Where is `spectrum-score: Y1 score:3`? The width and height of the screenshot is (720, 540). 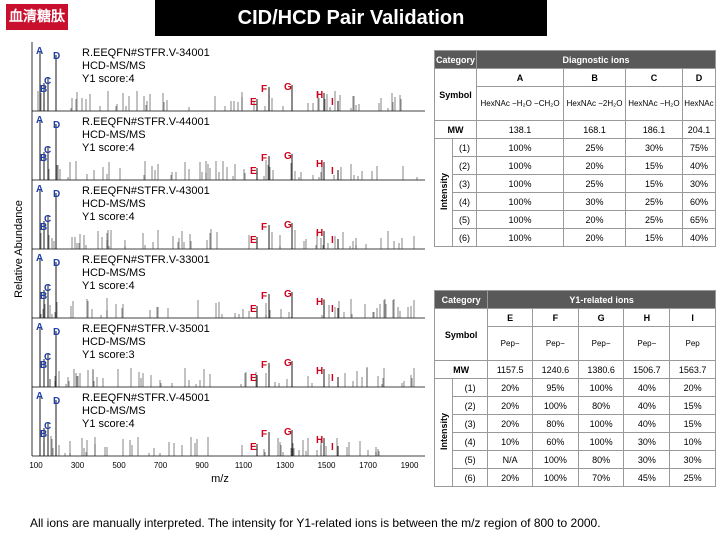
spectrum-score: Y1 score:3 is located at coordinates (108, 355).